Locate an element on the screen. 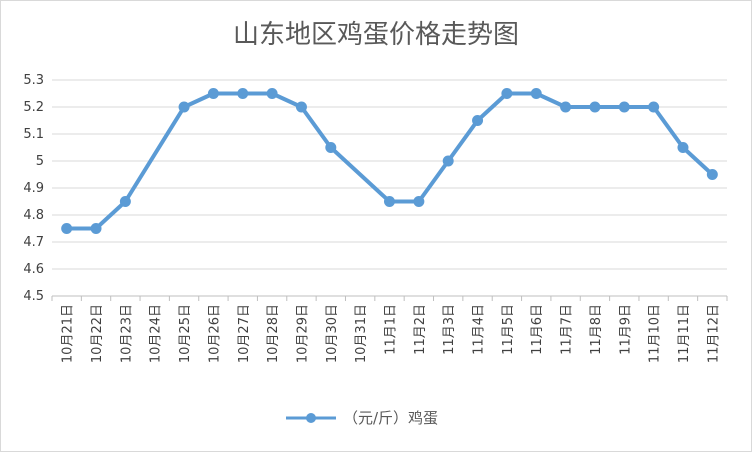 Image resolution: width=752 pixels, height=452 pixels. x-tick-label: 10月25日 is located at coordinates (185, 333).